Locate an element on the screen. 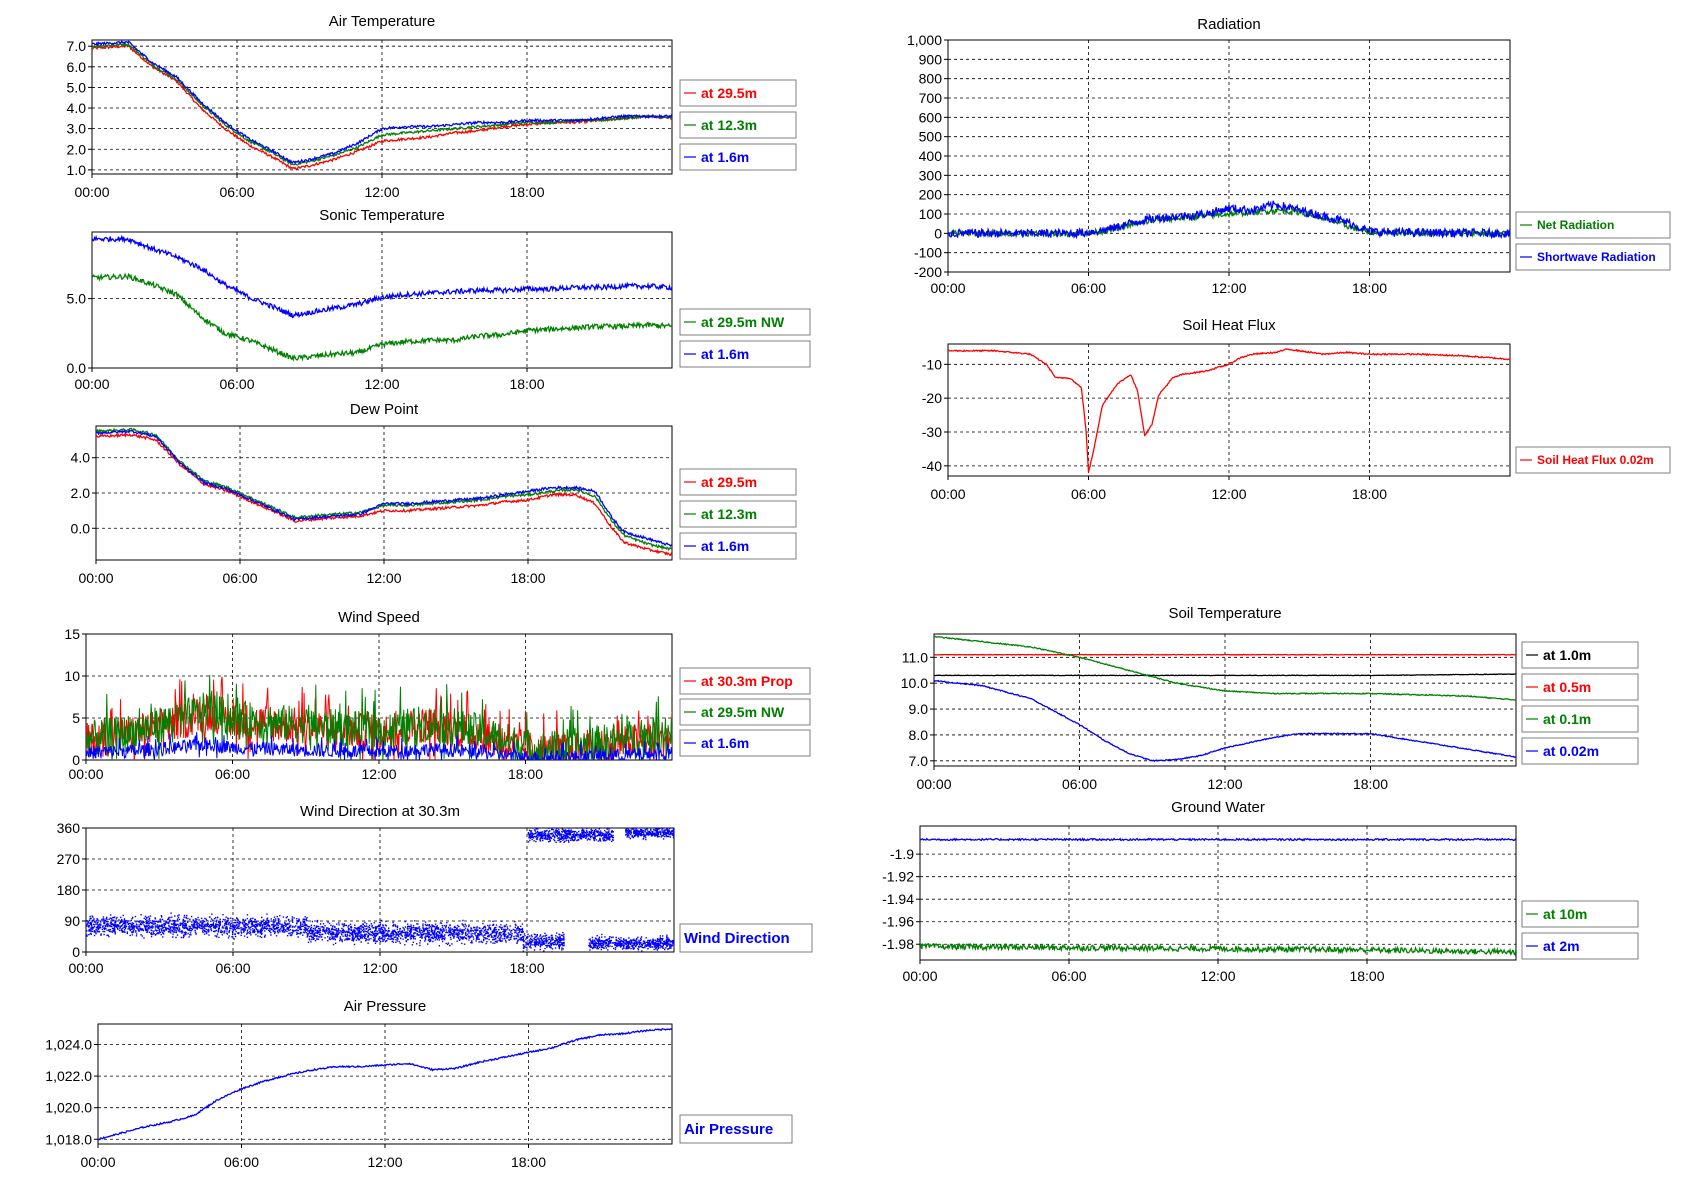 The width and height of the screenshot is (1684, 1190). sonic-temperature-legend-label: at 1.6m is located at coordinates (725, 354).